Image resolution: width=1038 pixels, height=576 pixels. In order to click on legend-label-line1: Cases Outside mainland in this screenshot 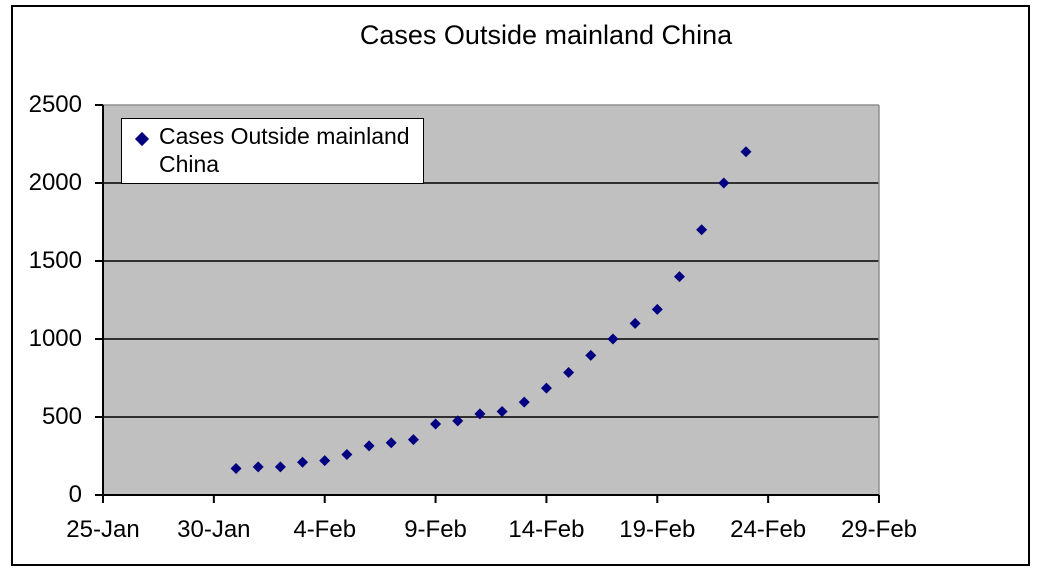, I will do `click(284, 136)`.